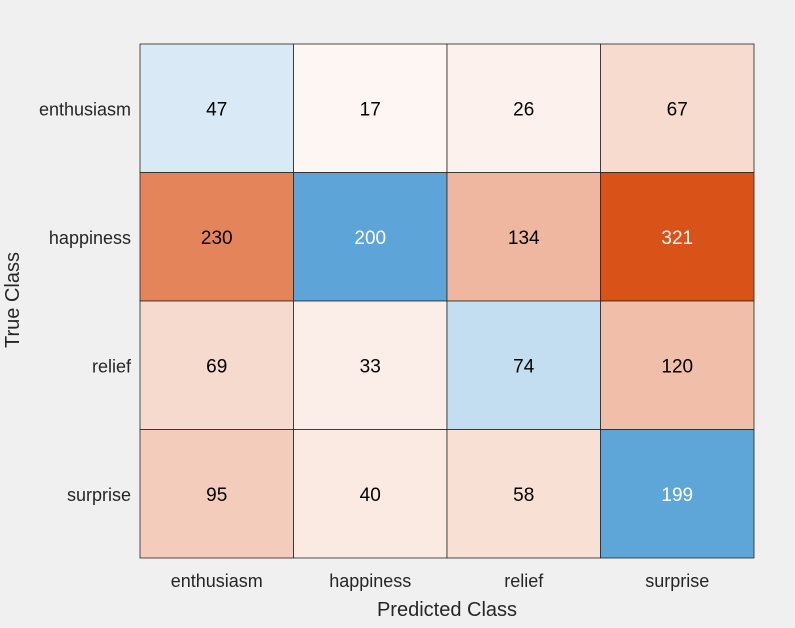  Describe the element at coordinates (447, 610) in the screenshot. I see `x-axis-label: Predicted Class` at that location.